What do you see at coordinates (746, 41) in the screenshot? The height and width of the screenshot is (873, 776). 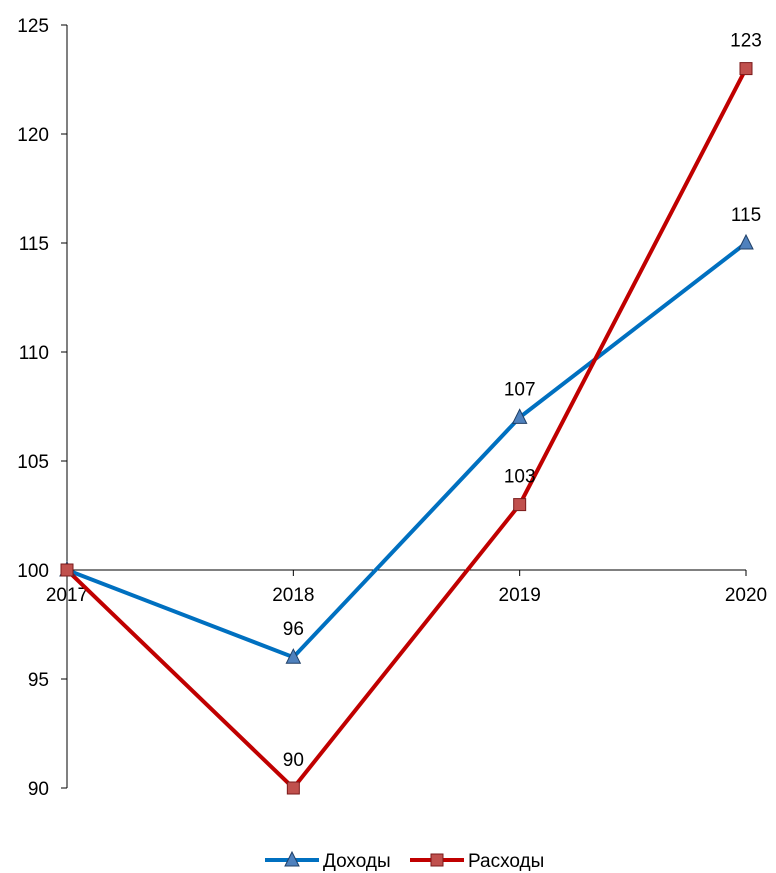 I see `data-label: 123` at bounding box center [746, 41].